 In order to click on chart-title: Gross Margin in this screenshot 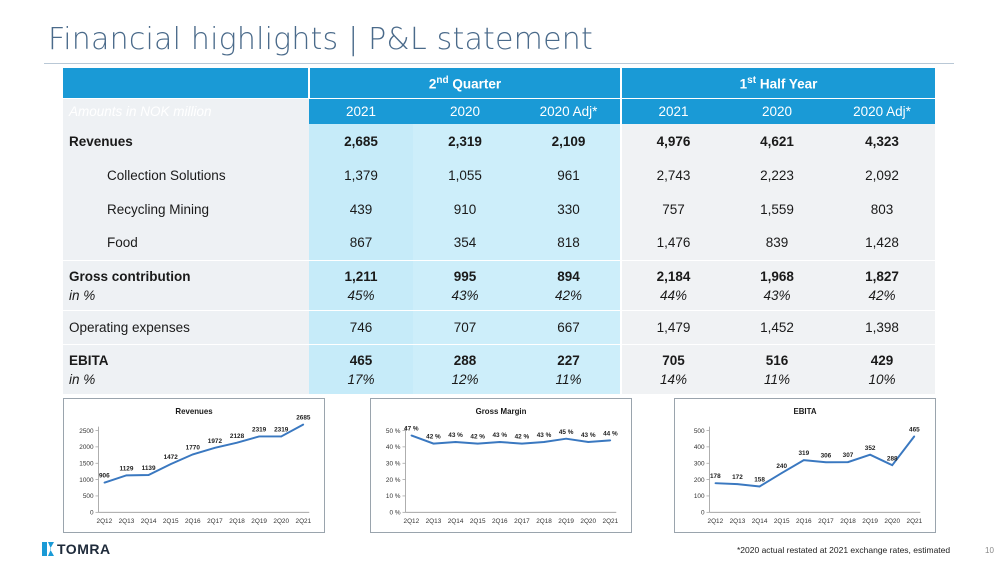, I will do `click(501, 411)`.